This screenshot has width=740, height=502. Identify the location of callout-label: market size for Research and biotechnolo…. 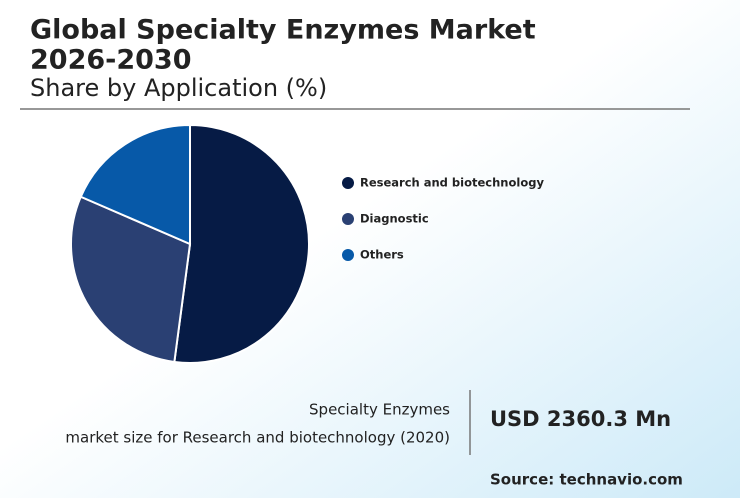
(257, 438).